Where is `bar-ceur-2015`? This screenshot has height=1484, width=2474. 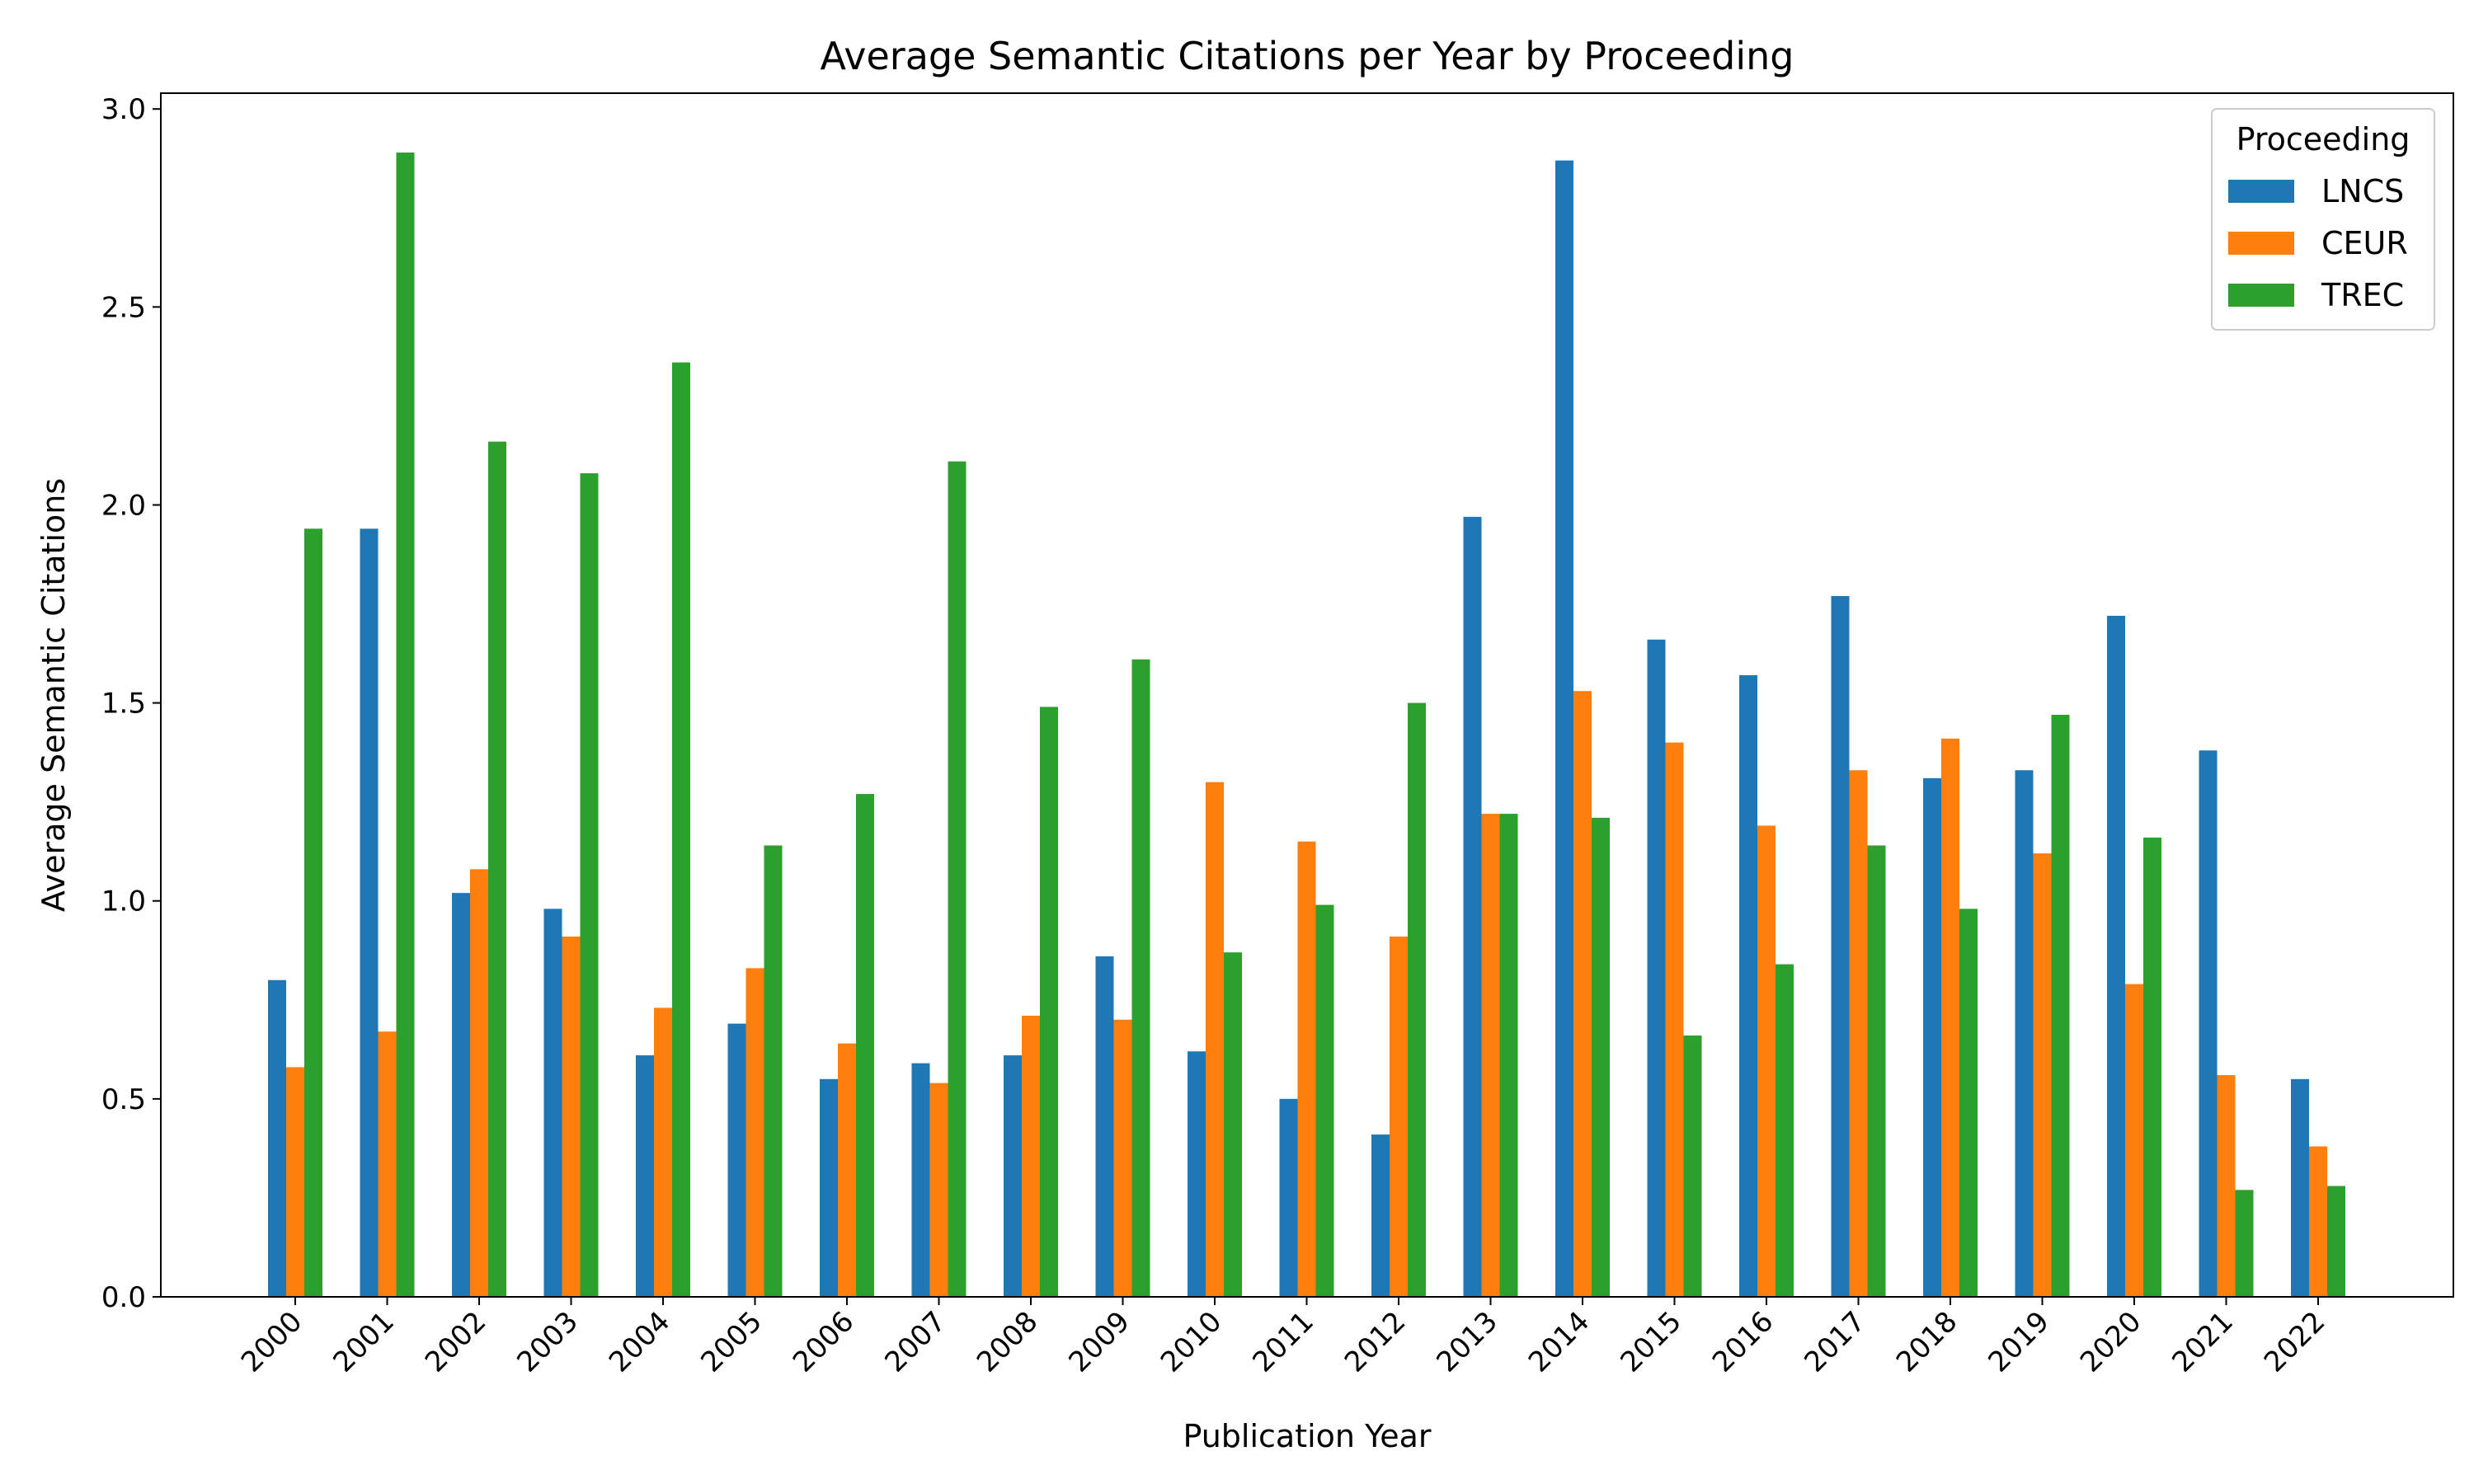 bar-ceur-2015 is located at coordinates (1674, 1019).